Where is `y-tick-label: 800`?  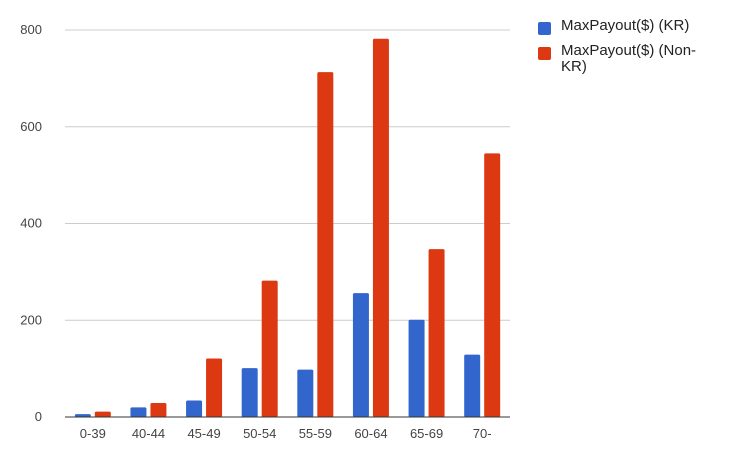
y-tick-label: 800 is located at coordinates (31, 29).